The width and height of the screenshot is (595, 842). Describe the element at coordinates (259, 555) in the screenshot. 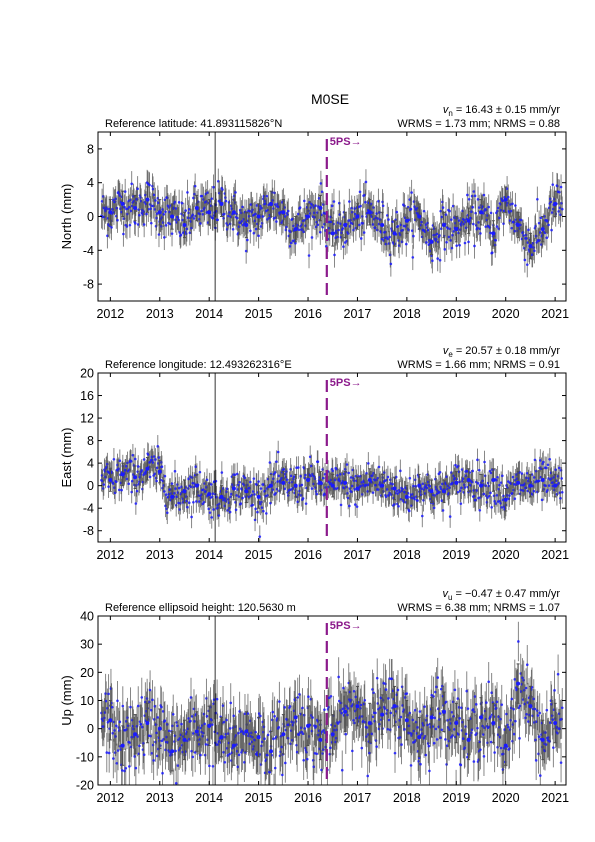

I see `x-tick-label: 2015` at that location.